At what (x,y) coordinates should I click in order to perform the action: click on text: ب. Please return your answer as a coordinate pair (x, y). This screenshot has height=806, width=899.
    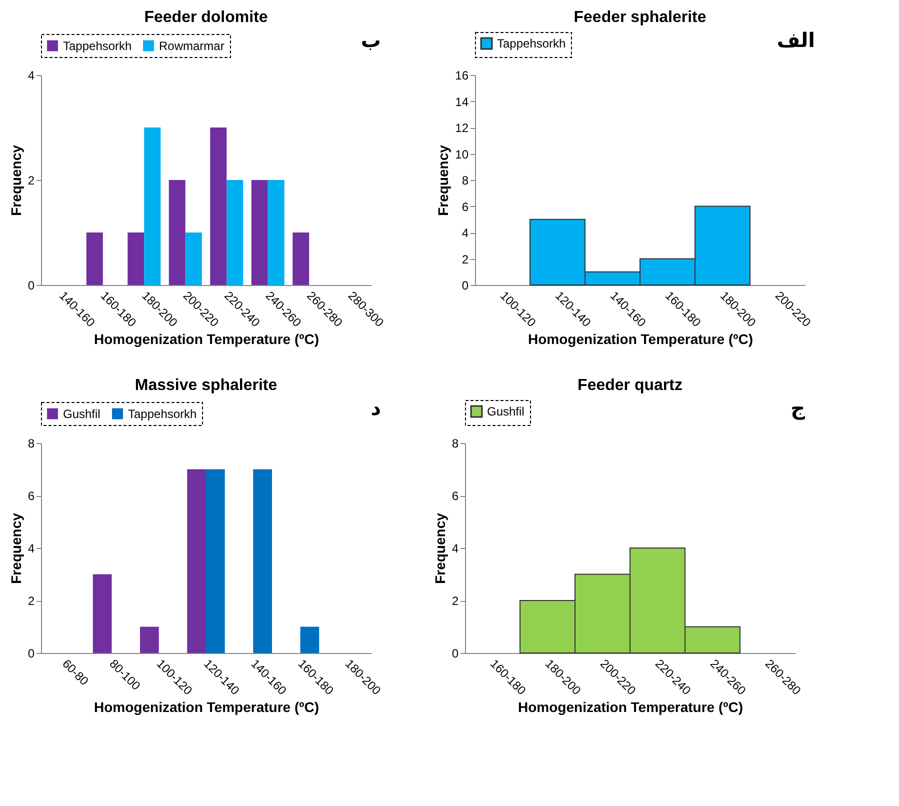
    Looking at the image, I should click on (370, 40).